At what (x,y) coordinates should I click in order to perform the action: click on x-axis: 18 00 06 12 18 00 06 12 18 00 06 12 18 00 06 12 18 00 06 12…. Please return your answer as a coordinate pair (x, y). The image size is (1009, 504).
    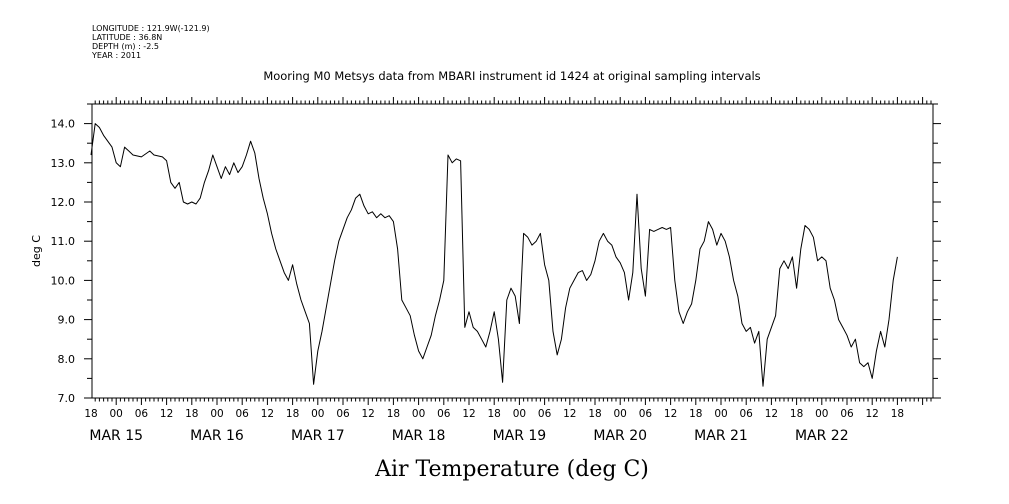
    Looking at the image, I should click on (494, 426).